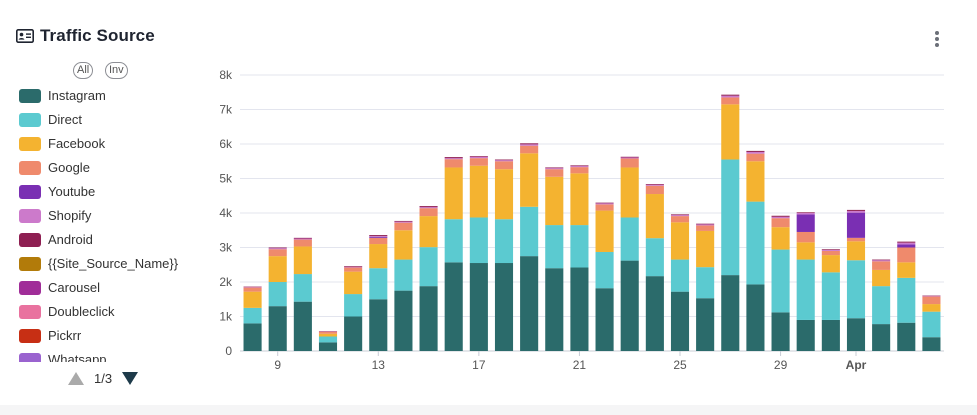 The height and width of the screenshot is (415, 977). I want to click on legend-page-indicator: 1/3, so click(103, 378).